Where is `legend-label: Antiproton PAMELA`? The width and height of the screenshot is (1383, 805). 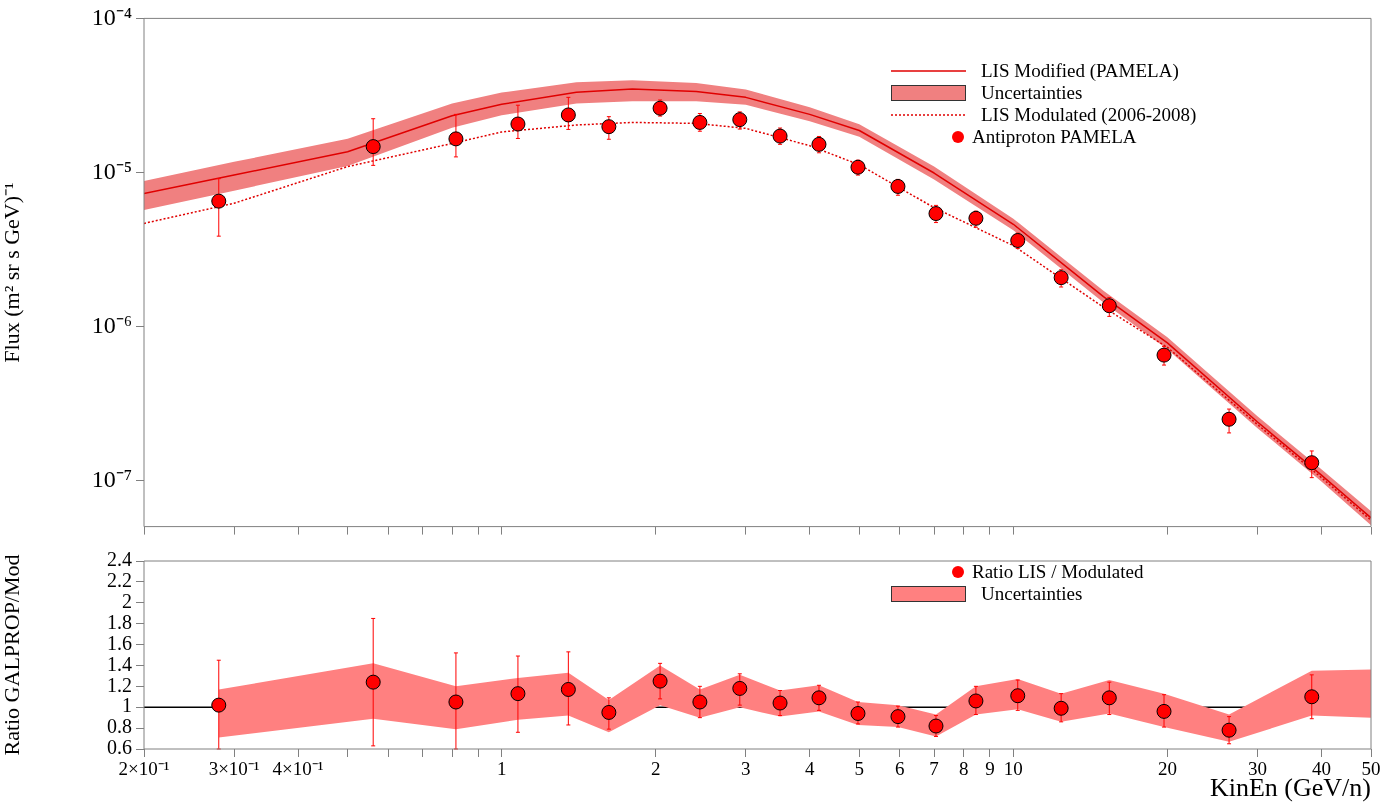 legend-label: Antiproton PAMELA is located at coordinates (1054, 137).